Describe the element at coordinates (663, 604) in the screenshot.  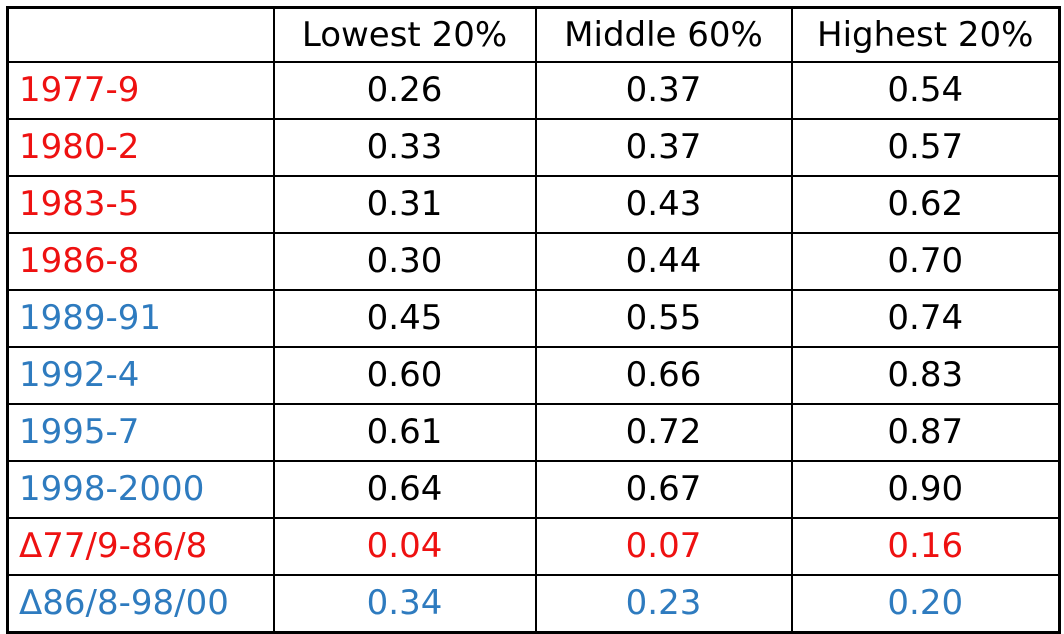
I see `table-cell: 0.23` at that location.